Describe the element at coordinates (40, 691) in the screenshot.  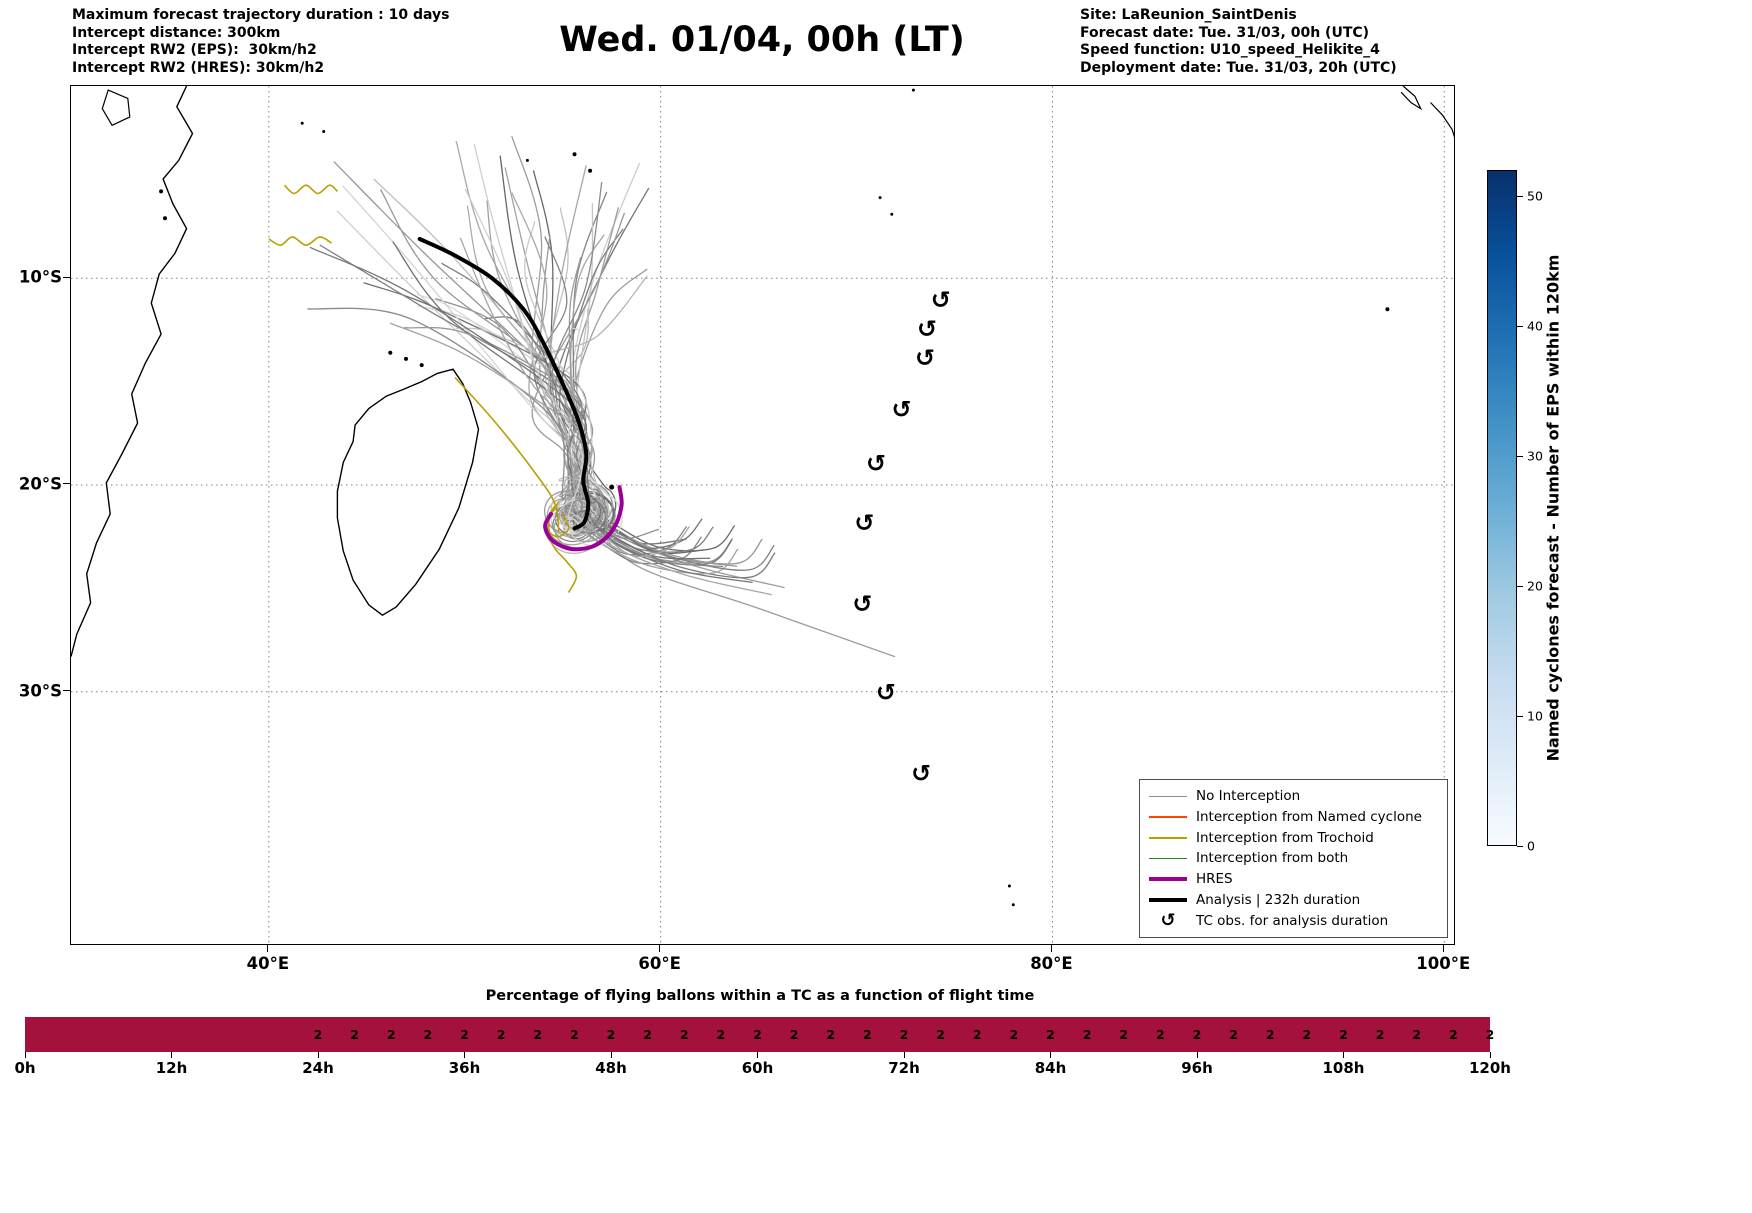
I see `y-tick-label: 30°S` at that location.